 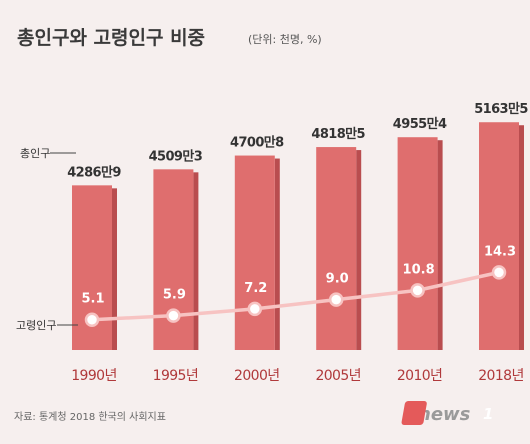 I want to click on line-point-label: 9.0, so click(x=337, y=279).